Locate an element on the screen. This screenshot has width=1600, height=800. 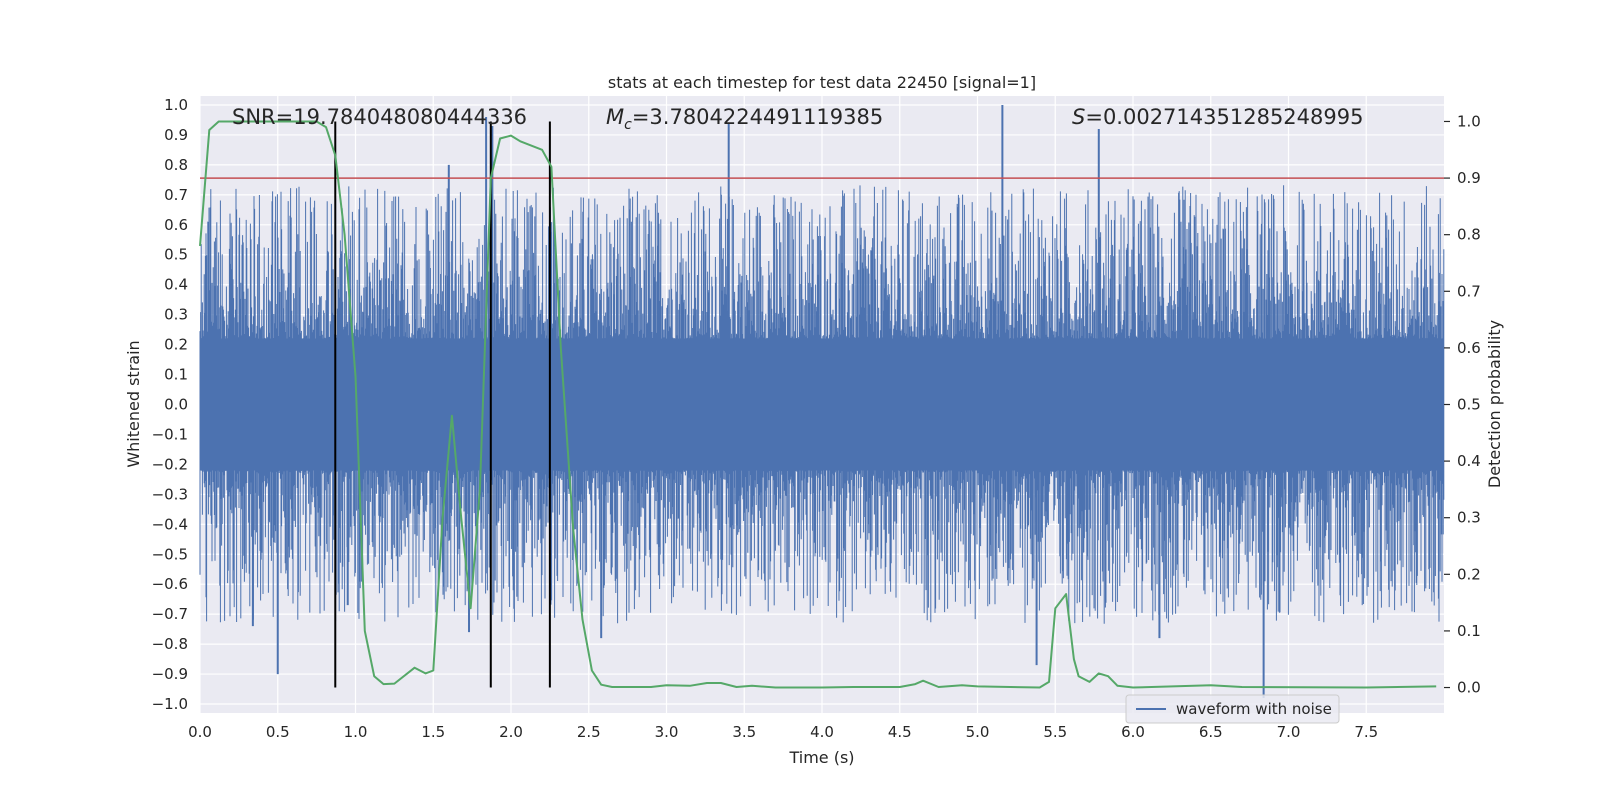
y-right-tick-label: 0.0 is located at coordinates (1469, 688).